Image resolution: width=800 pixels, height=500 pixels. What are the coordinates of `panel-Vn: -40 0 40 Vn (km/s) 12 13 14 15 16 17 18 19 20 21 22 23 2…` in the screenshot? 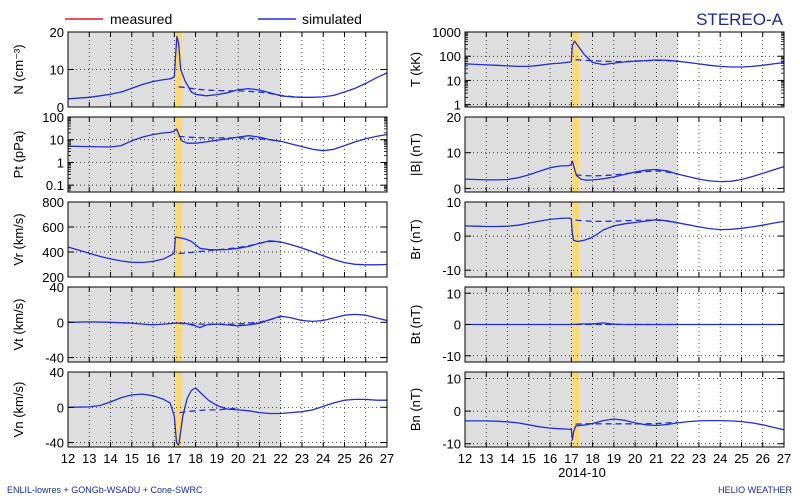 It's located at (202, 415).